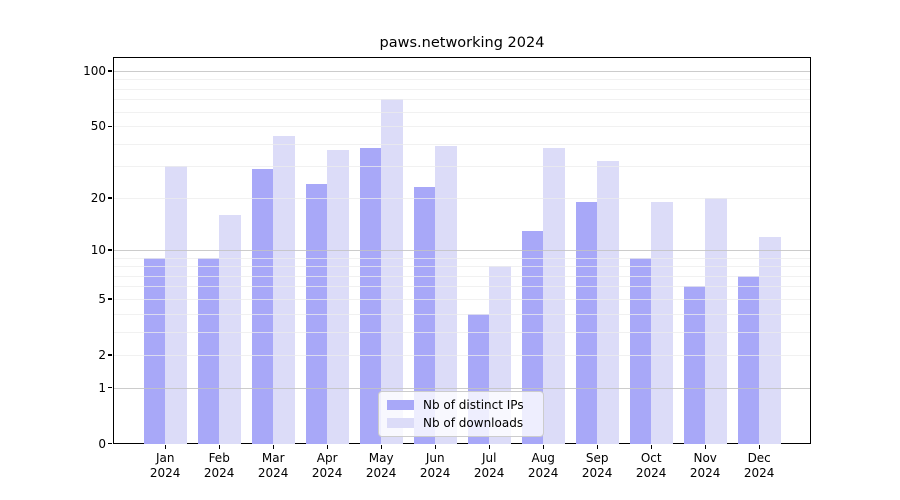 The height and width of the screenshot is (500, 900). Describe the element at coordinates (770, 340) in the screenshot. I see `bar-downloads-dec` at that location.